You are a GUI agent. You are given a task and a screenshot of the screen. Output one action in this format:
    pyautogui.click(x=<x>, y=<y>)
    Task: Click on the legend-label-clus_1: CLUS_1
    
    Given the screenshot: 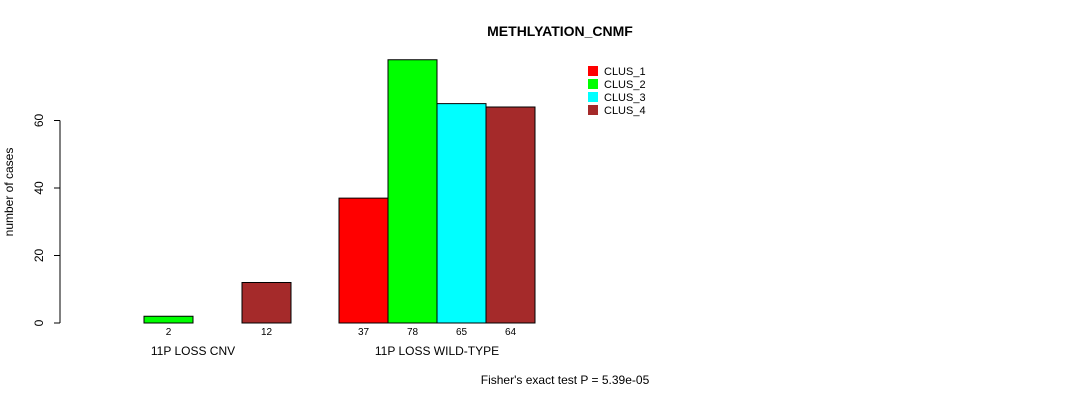 What is the action you would take?
    pyautogui.click(x=625, y=72)
    